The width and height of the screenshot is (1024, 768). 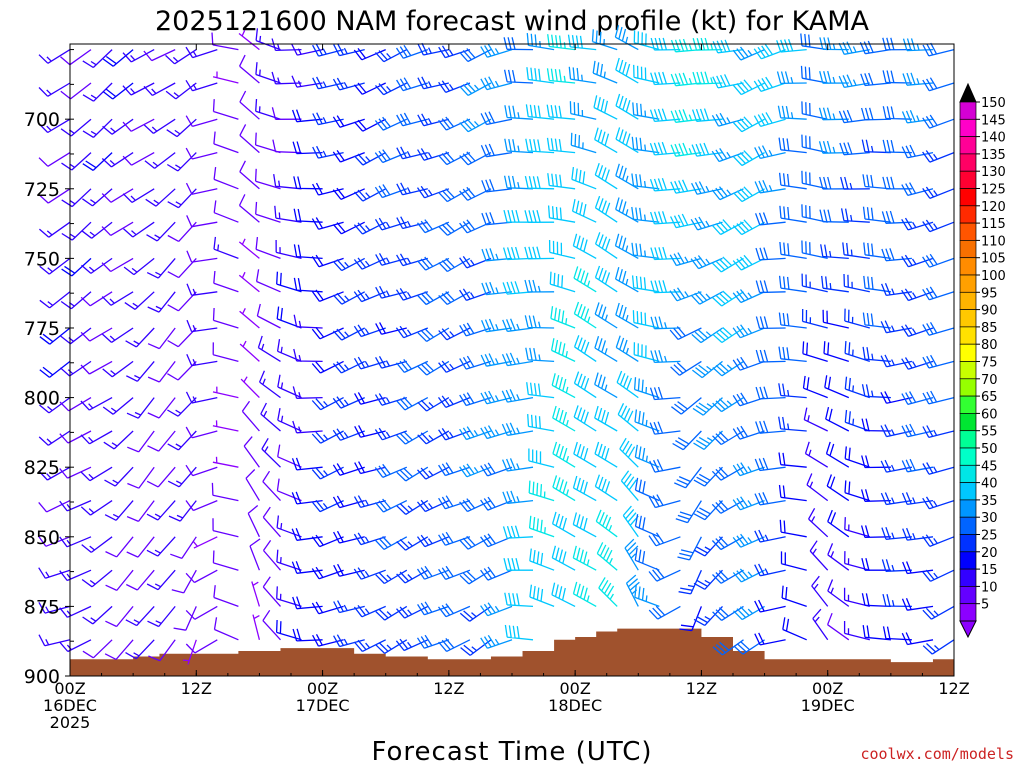 I want to click on x-tick-label: 12Z, so click(x=448, y=688).